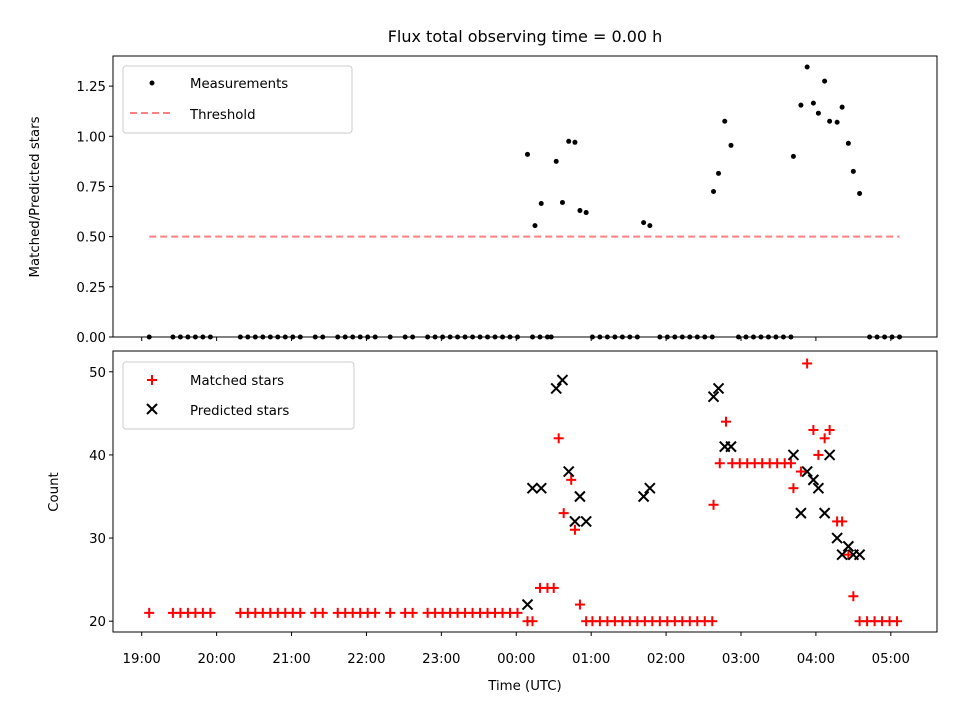 The image size is (960, 720). I want to click on x-axis-label: Time (UTC), so click(524, 686).